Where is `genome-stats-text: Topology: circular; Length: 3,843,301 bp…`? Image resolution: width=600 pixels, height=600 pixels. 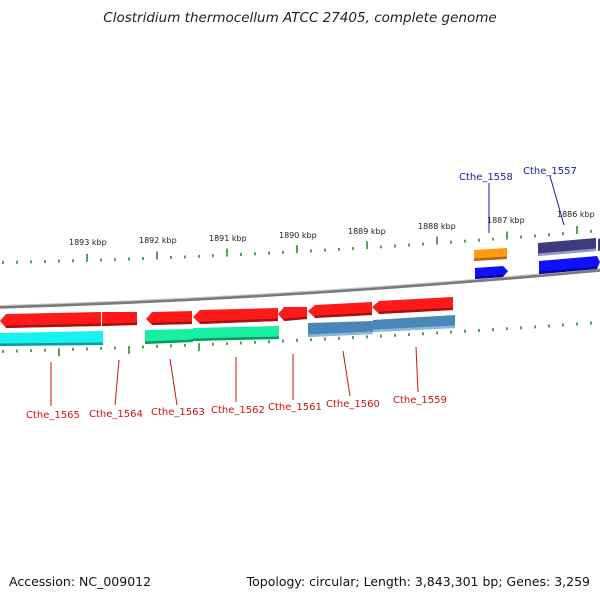 genome-stats-text: Topology: circular; Length: 3,843,301 bp… is located at coordinates (418, 581).